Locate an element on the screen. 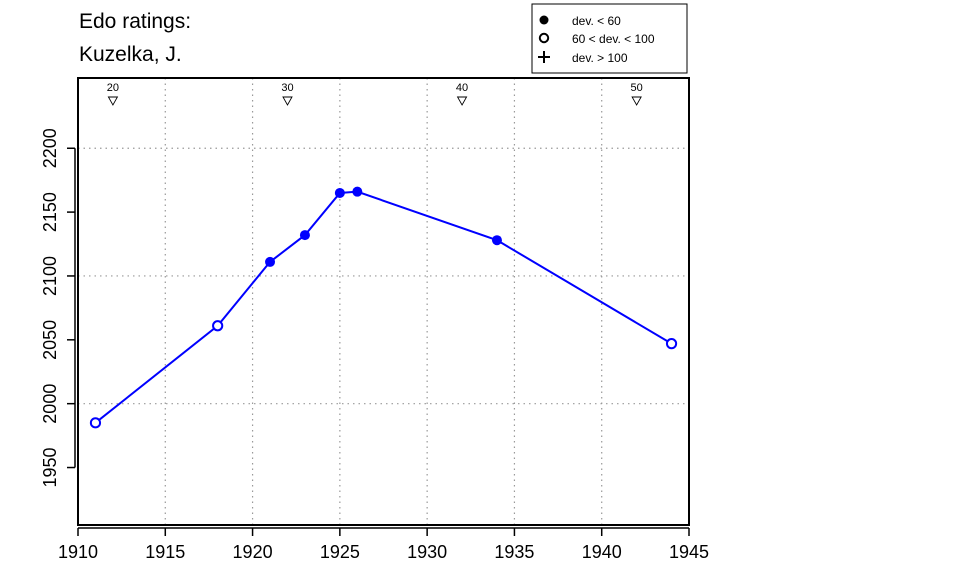 Image resolution: width=960 pixels, height=576 pixels. y-tick-label: 2100 is located at coordinates (50, 276).